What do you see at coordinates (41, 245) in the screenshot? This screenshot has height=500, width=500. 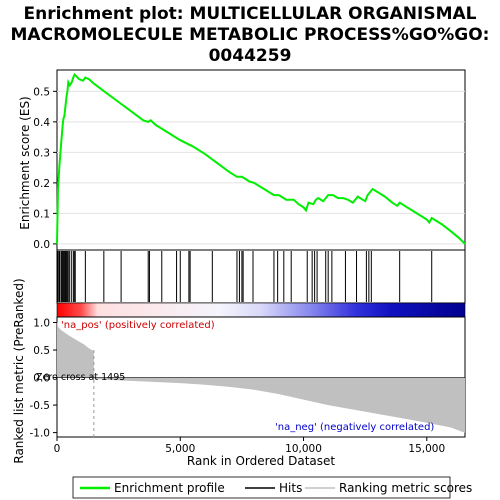 I see `es-y-tick-label: 0.0` at bounding box center [41, 245].